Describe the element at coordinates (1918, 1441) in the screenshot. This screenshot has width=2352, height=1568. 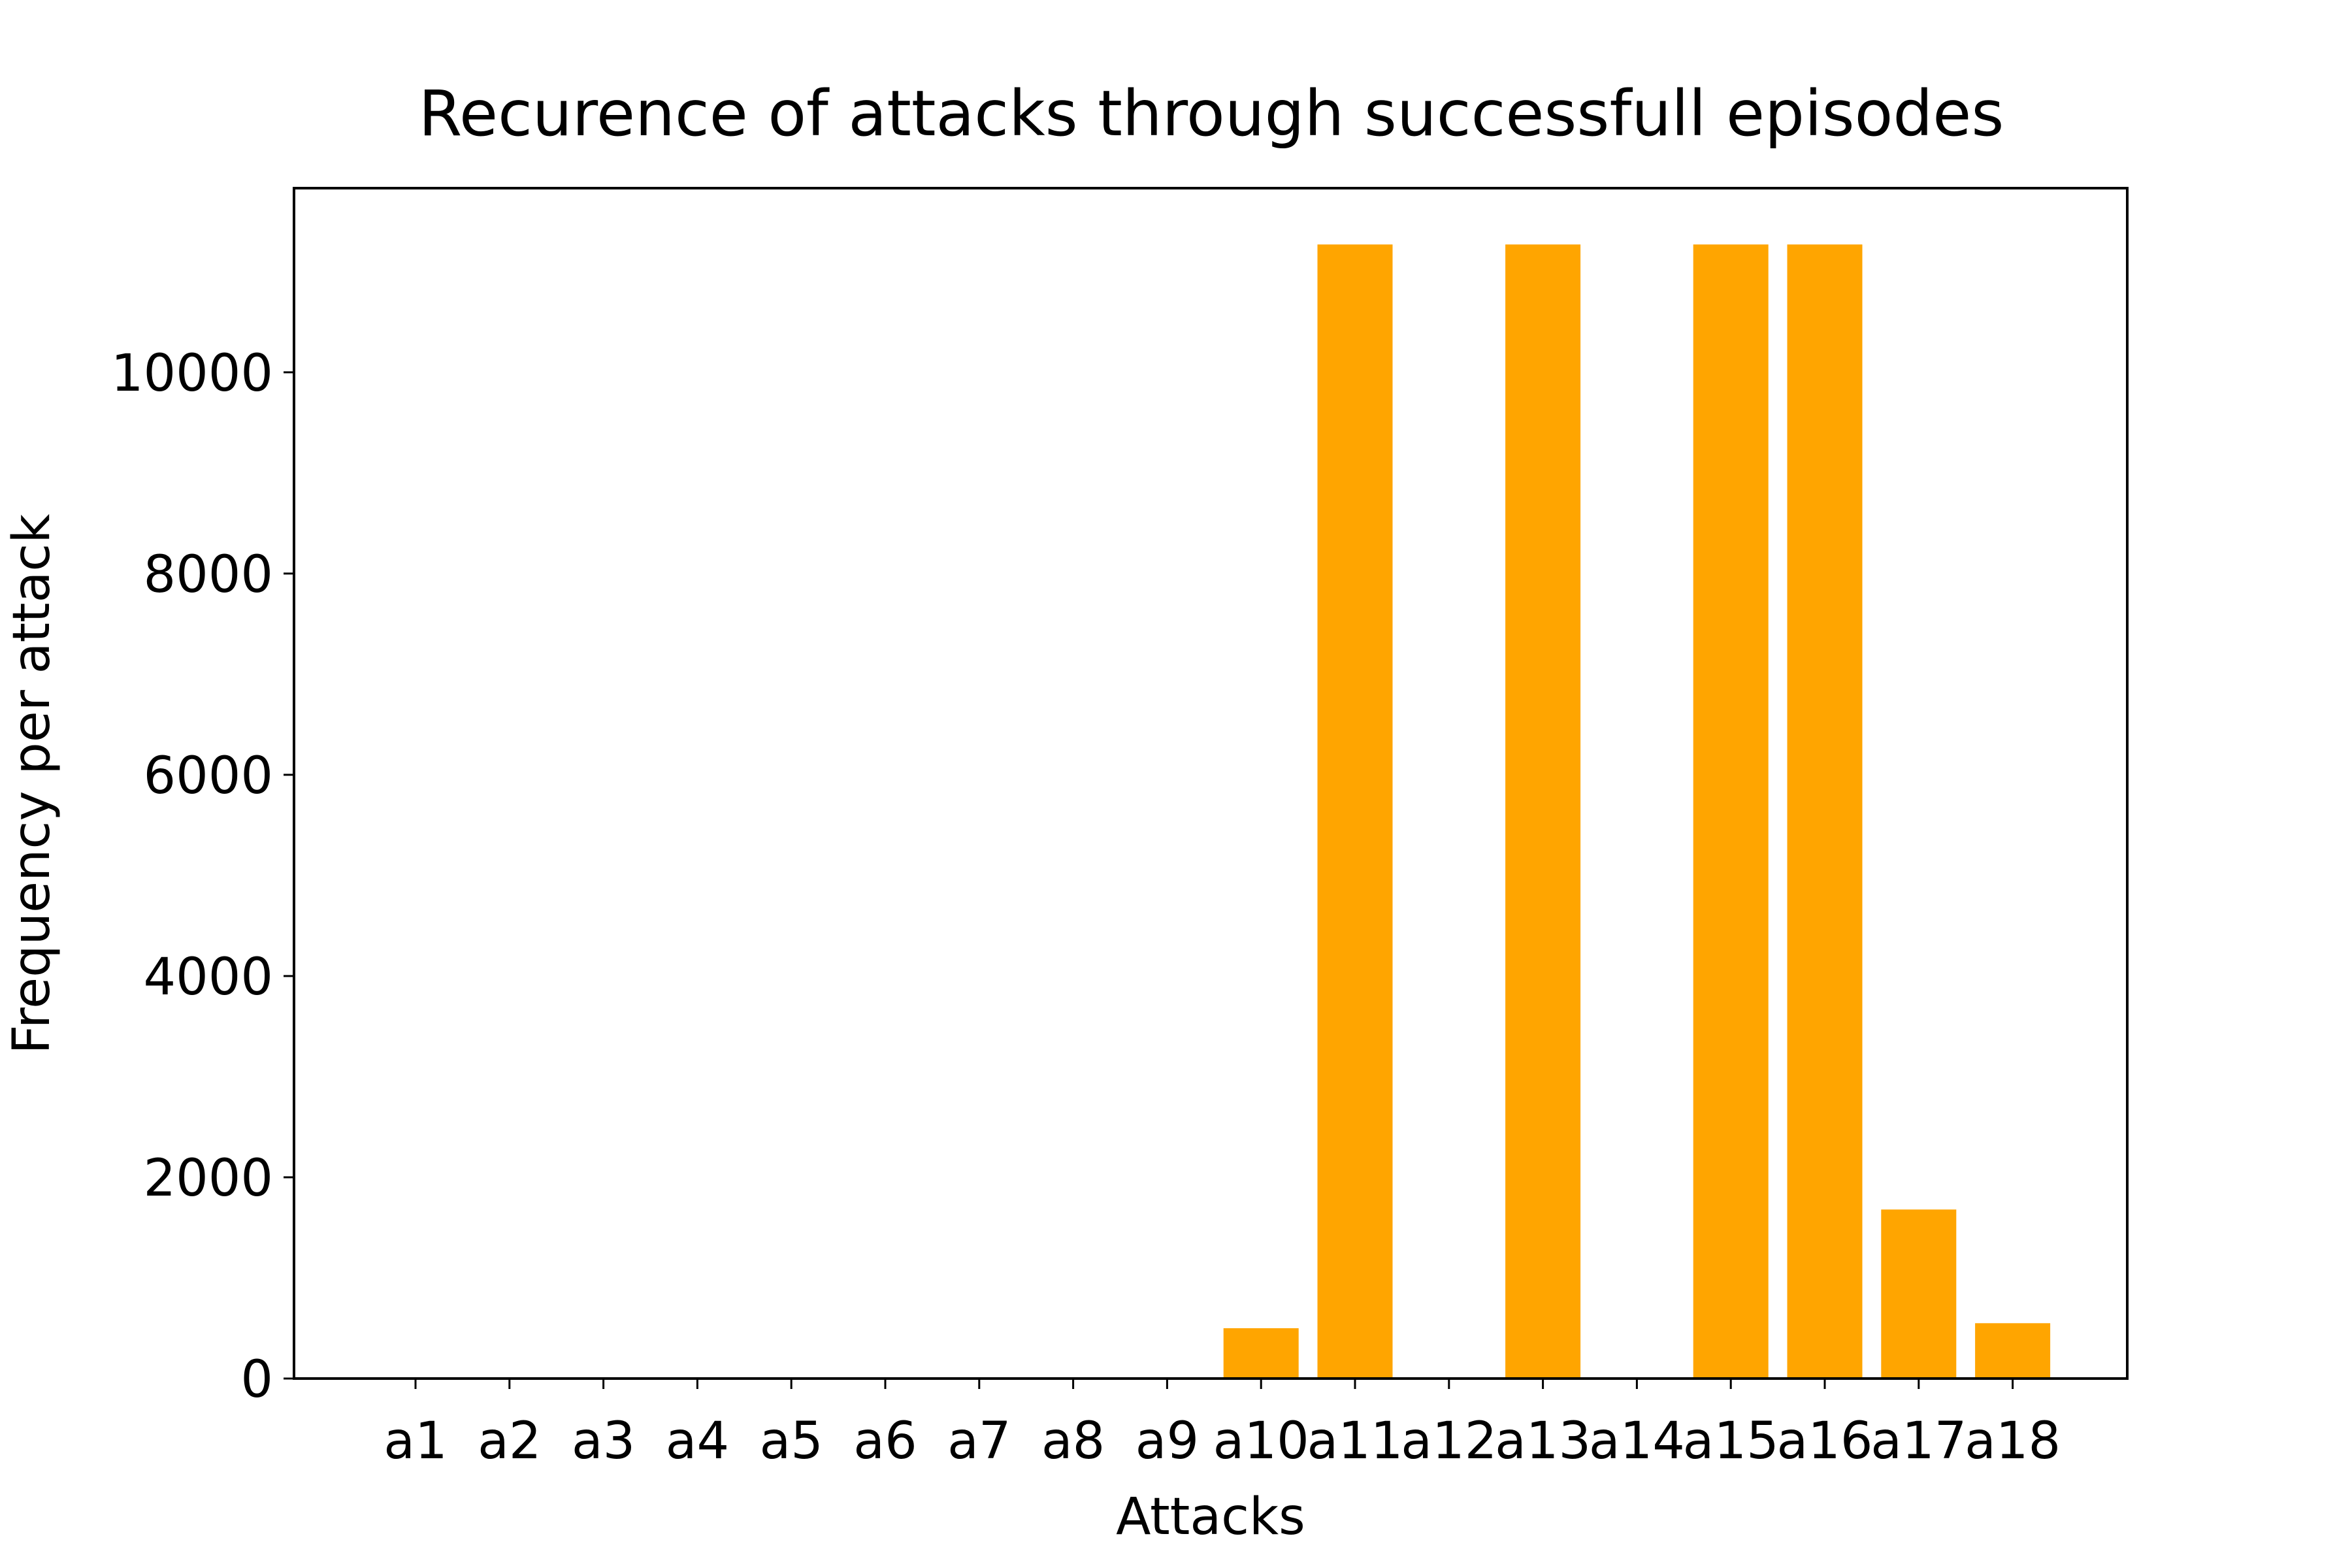
I see `x-tick-label-a17: a17` at that location.